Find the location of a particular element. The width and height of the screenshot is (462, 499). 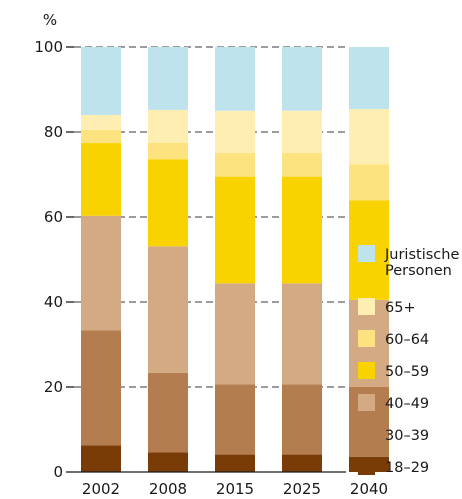

legend-label: Personen is located at coordinates (418, 271).